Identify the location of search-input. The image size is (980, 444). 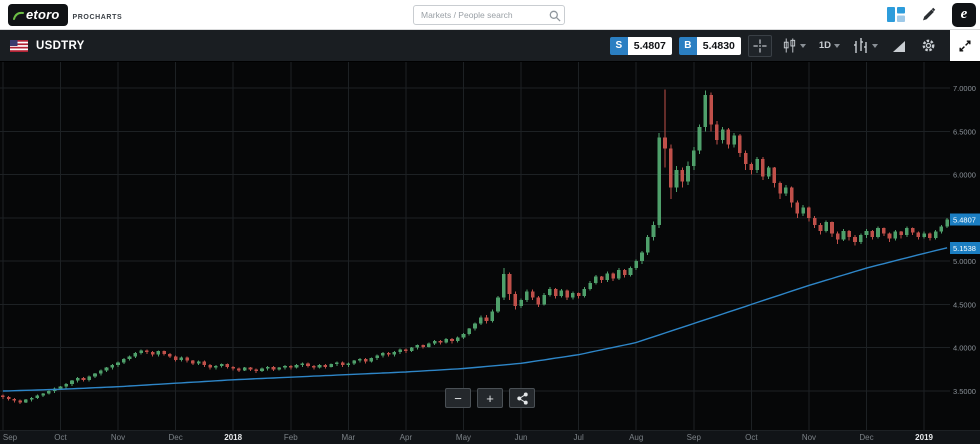
(489, 15).